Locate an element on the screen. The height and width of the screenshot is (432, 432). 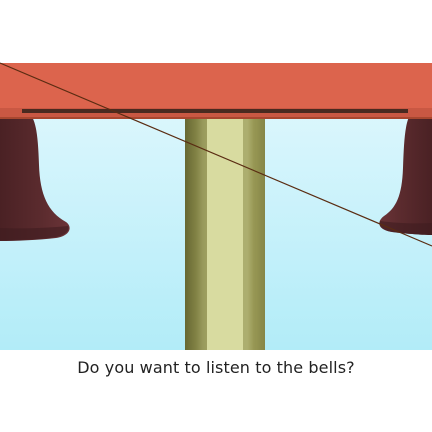
right-bell-rim is located at coordinates (405, 228).